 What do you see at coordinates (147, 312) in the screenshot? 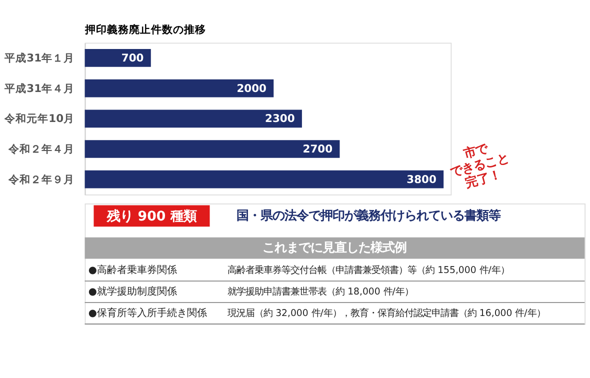
I see `text: ●保育所等入所手続き関係` at bounding box center [147, 312].